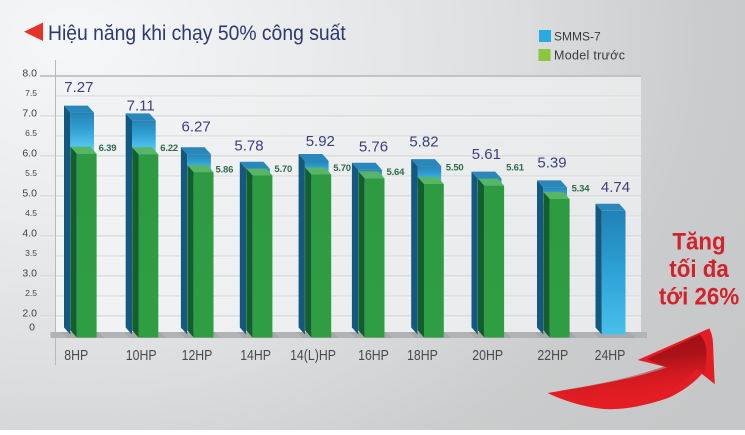 Image resolution: width=745 pixels, height=435 pixels. I want to click on svg-text: 5.34, so click(581, 189).